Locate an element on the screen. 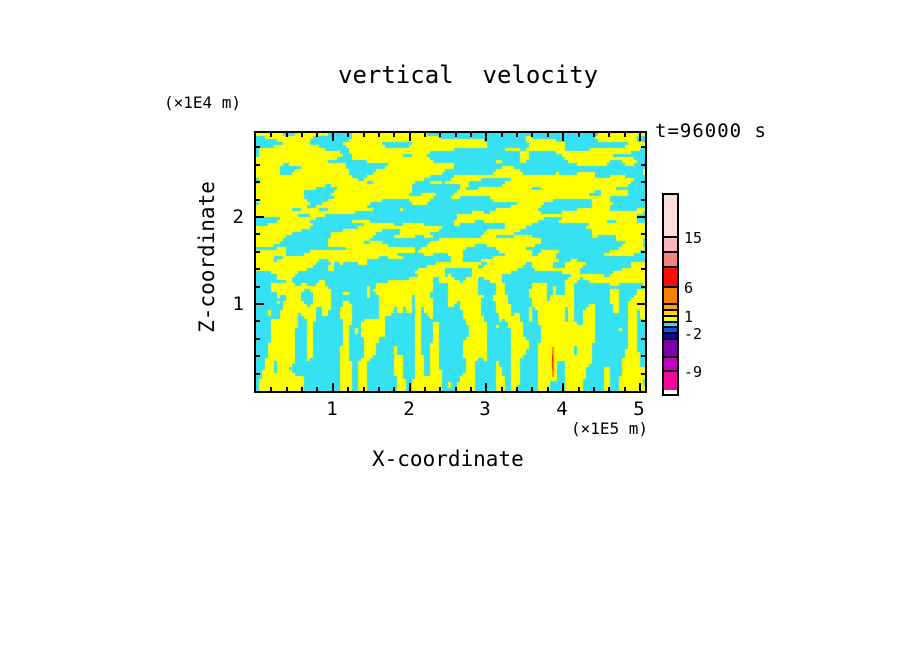 The width and height of the screenshot is (904, 654). colorbar-label: -9 is located at coordinates (693, 372).